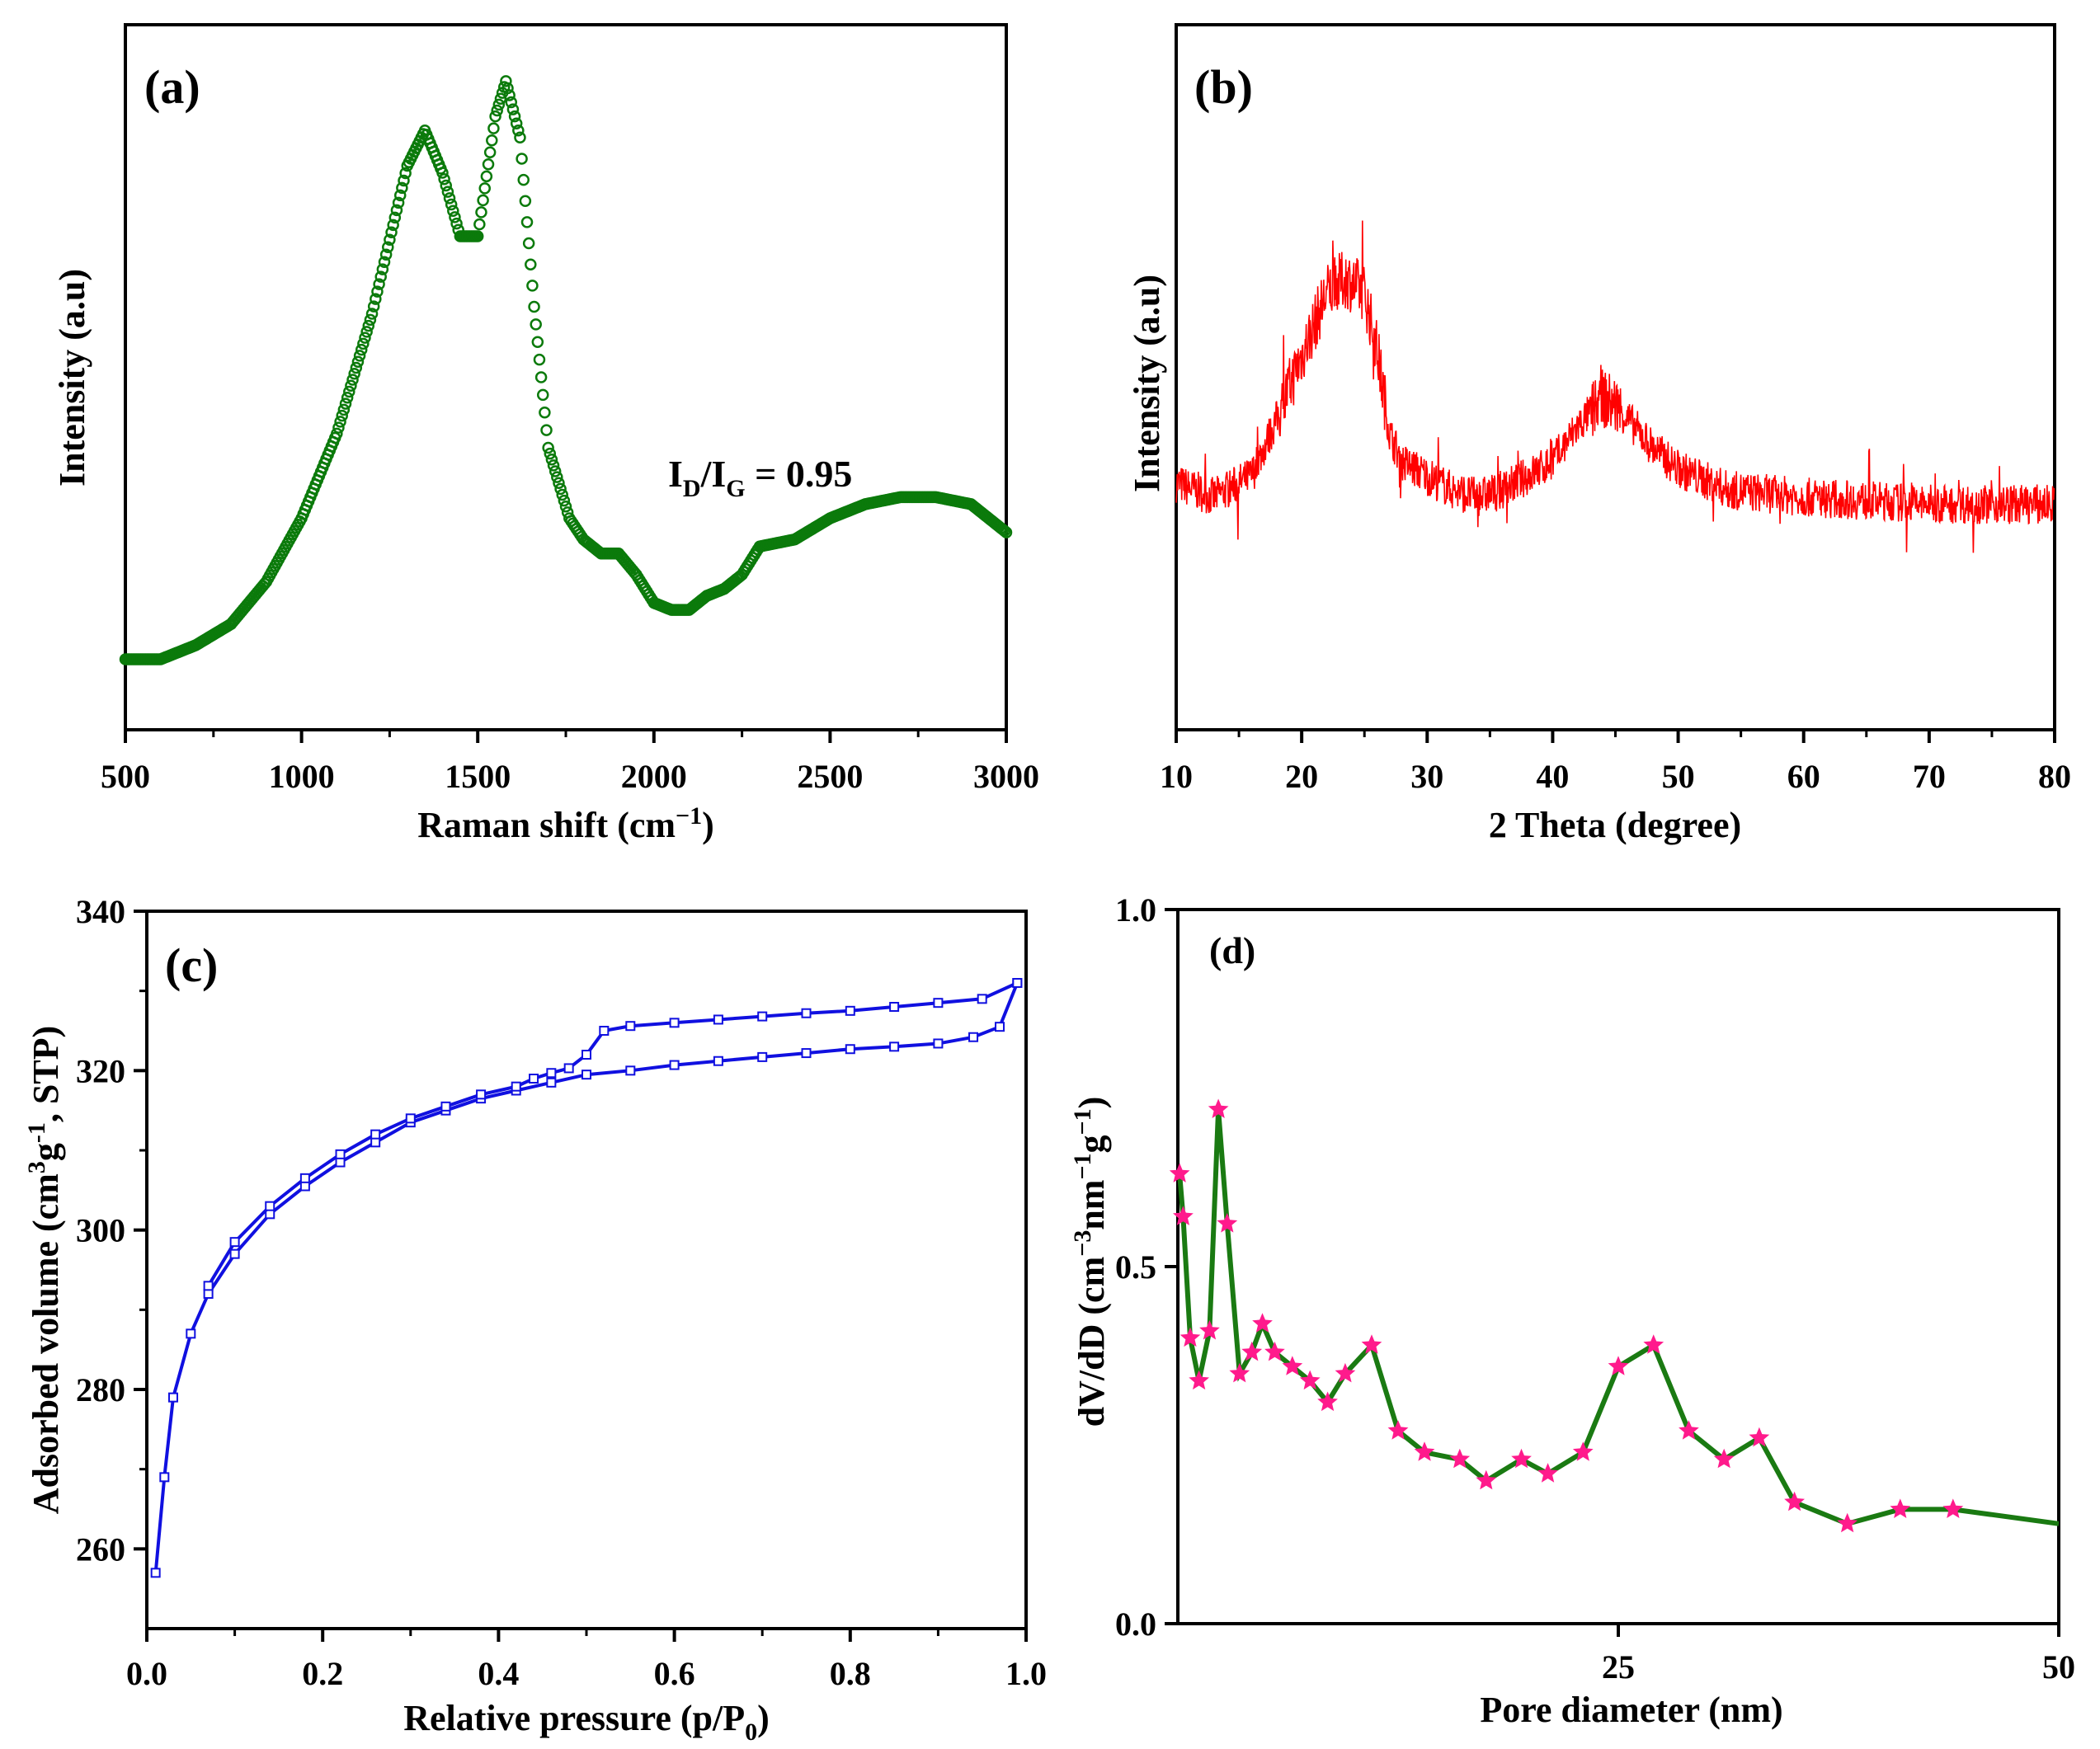 The width and height of the screenshot is (2100, 1749). I want to click on panel-a-series, so click(566, 370).